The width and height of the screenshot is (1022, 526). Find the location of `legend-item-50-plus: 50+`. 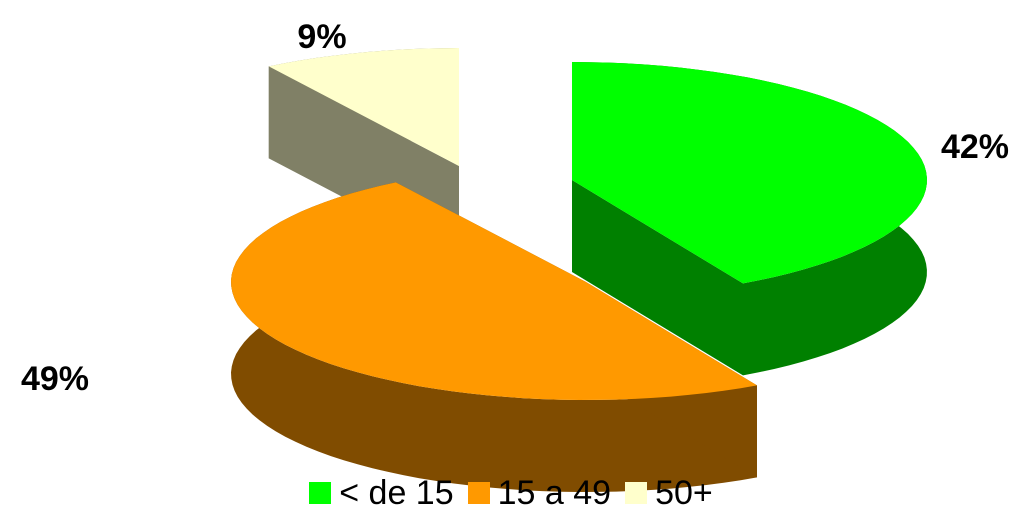

legend-item-50-plus: 50+ is located at coordinates (669, 493).